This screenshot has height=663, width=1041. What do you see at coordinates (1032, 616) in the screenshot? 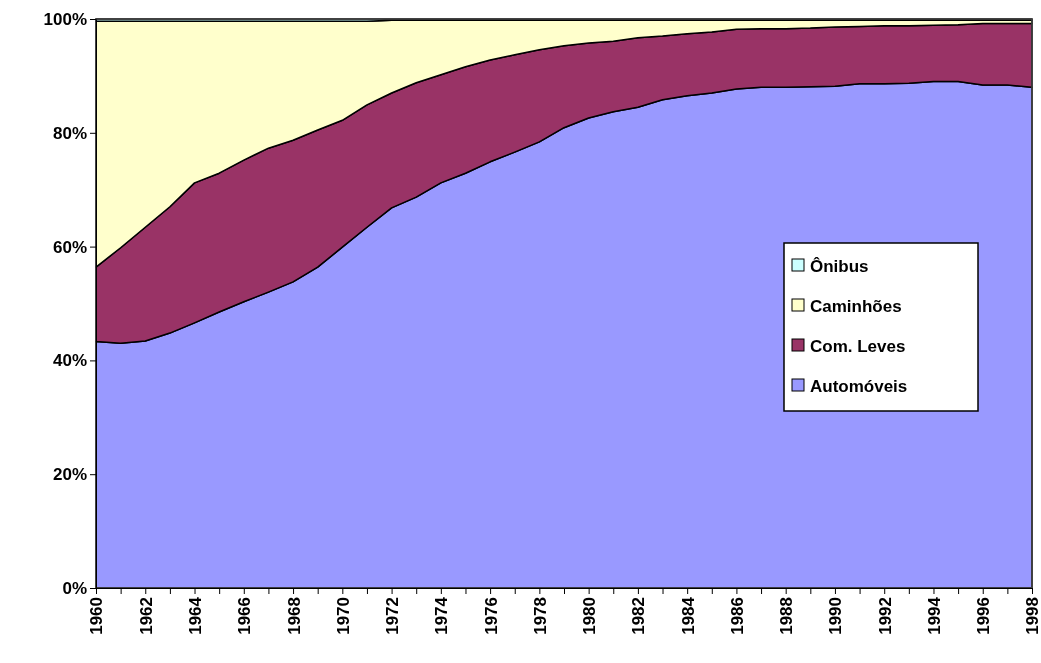
I see `x-tick-label: 1998` at bounding box center [1032, 616].